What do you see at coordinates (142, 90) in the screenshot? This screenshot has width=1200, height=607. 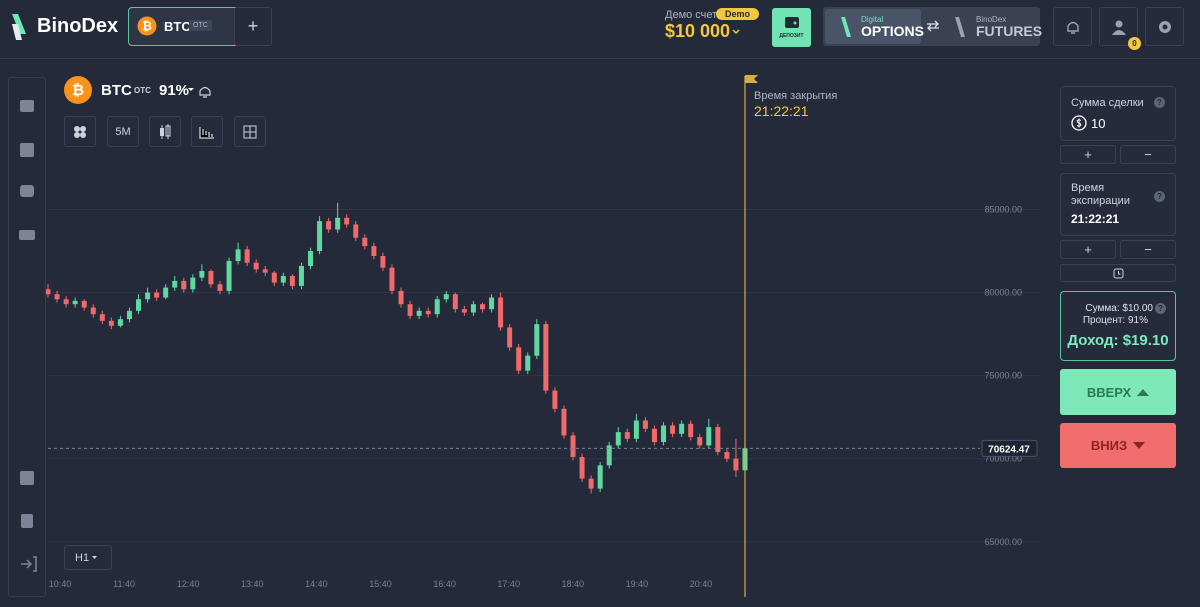 I see `otc-tag: OTC` at bounding box center [142, 90].